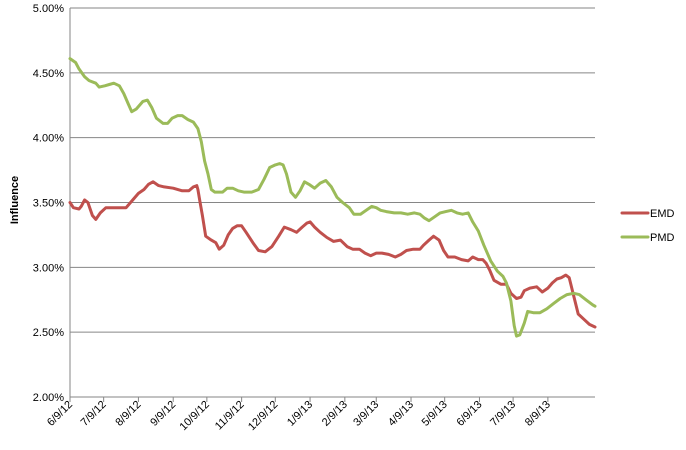 The height and width of the screenshot is (450, 686). What do you see at coordinates (15, 200) in the screenshot?
I see `y-axis-title: Influence` at bounding box center [15, 200].